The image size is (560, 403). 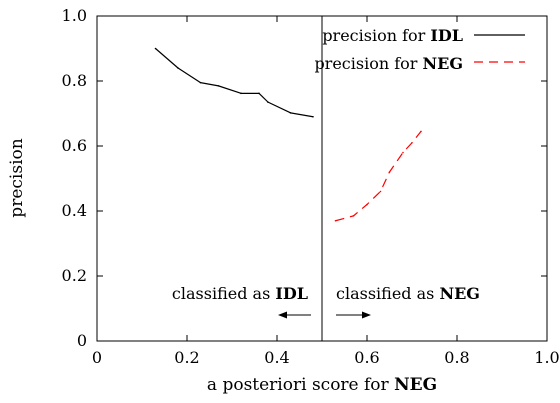 I want to click on arrow-left-icon, so click(x=294, y=315).